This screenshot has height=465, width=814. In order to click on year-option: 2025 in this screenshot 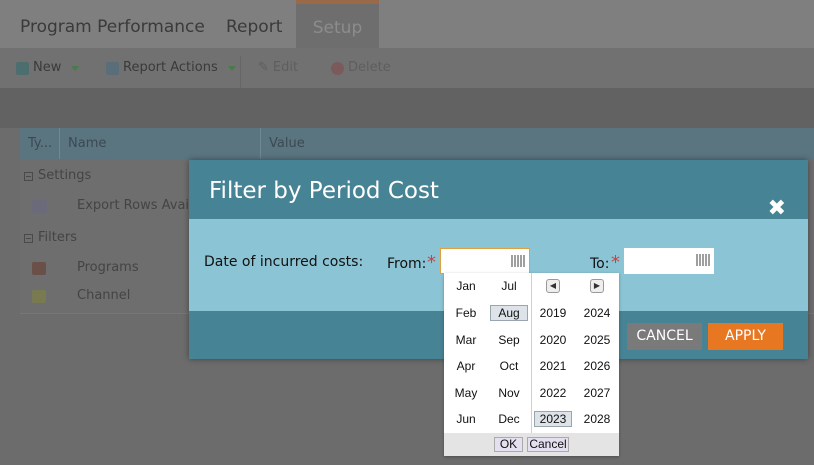, I will do `click(597, 340)`.